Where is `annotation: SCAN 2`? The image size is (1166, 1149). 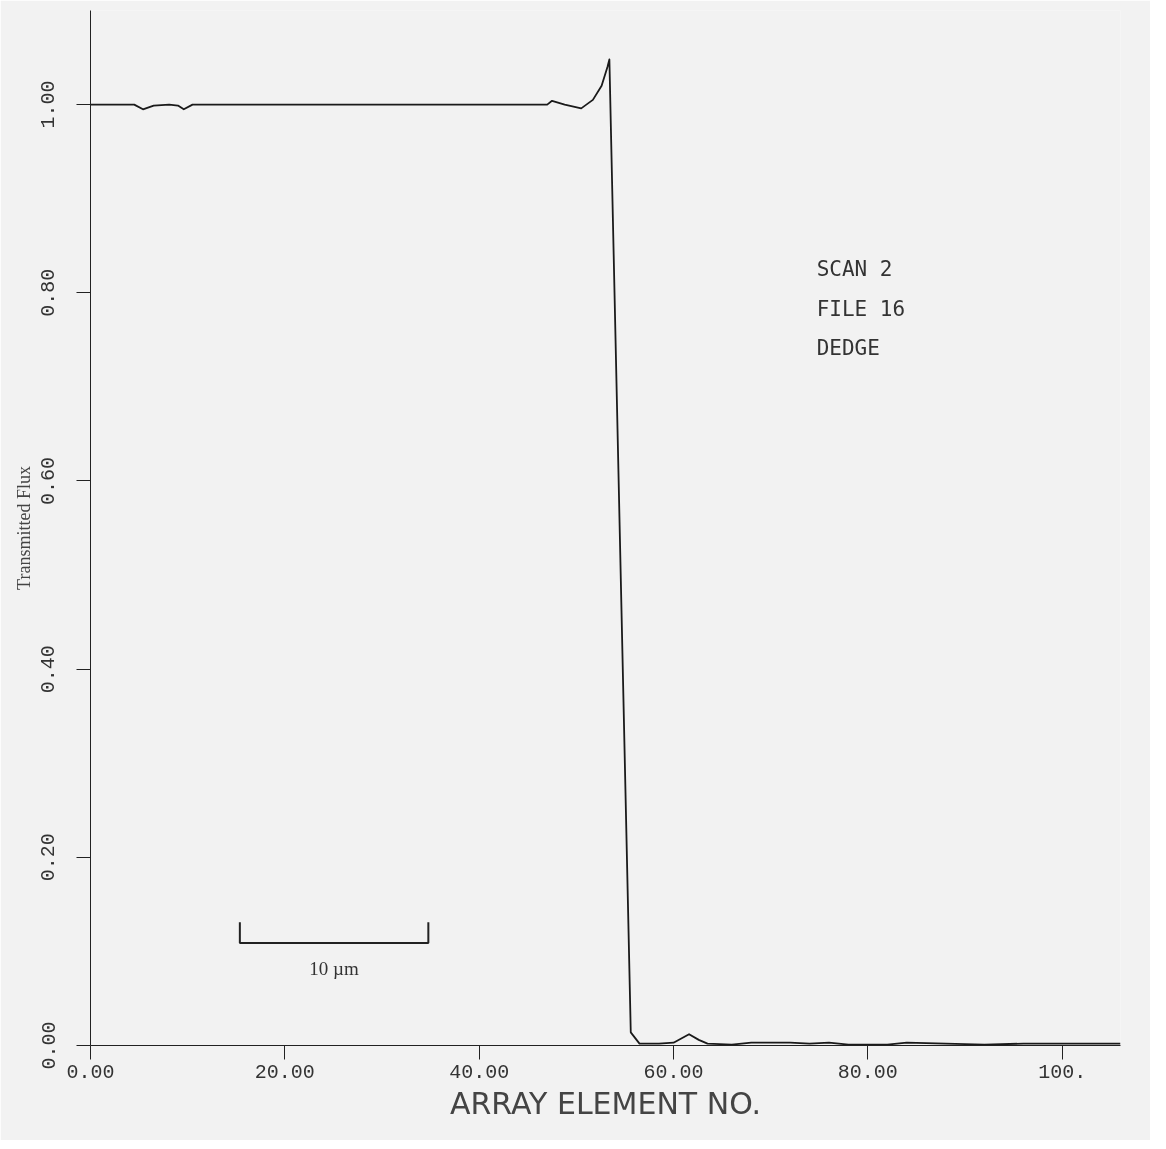
annotation: SCAN 2 is located at coordinates (854, 269).